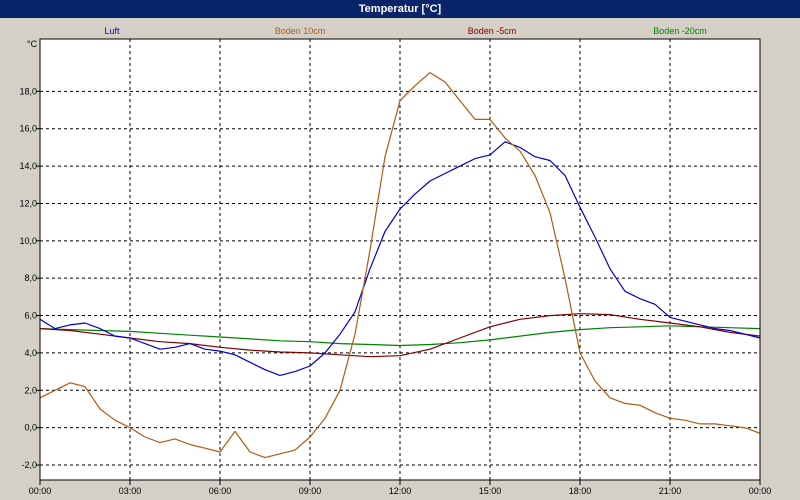 Image resolution: width=800 pixels, height=500 pixels. I want to click on series-line-boden-20cm, so click(400, 336).